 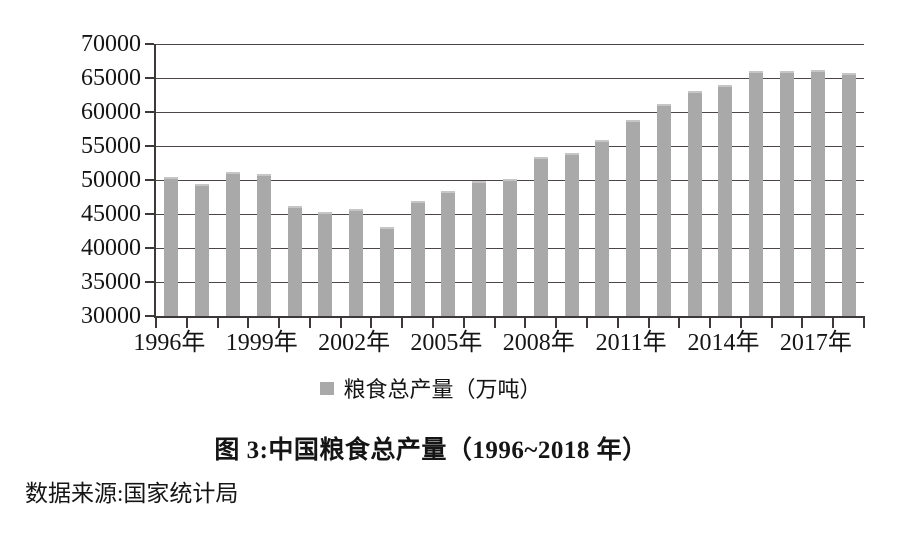 I want to click on y-axis-label: 50000, so click(x=111, y=180).